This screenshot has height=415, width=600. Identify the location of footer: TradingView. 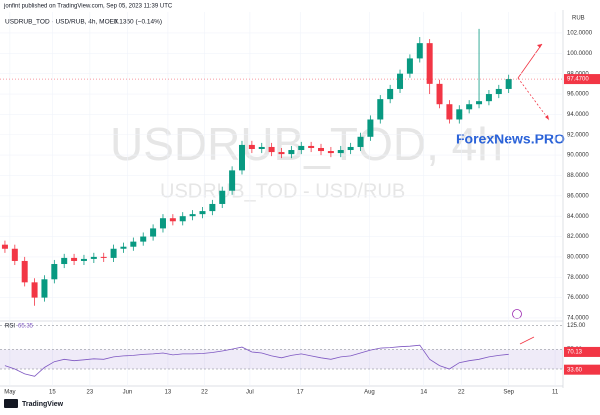
(43, 404).